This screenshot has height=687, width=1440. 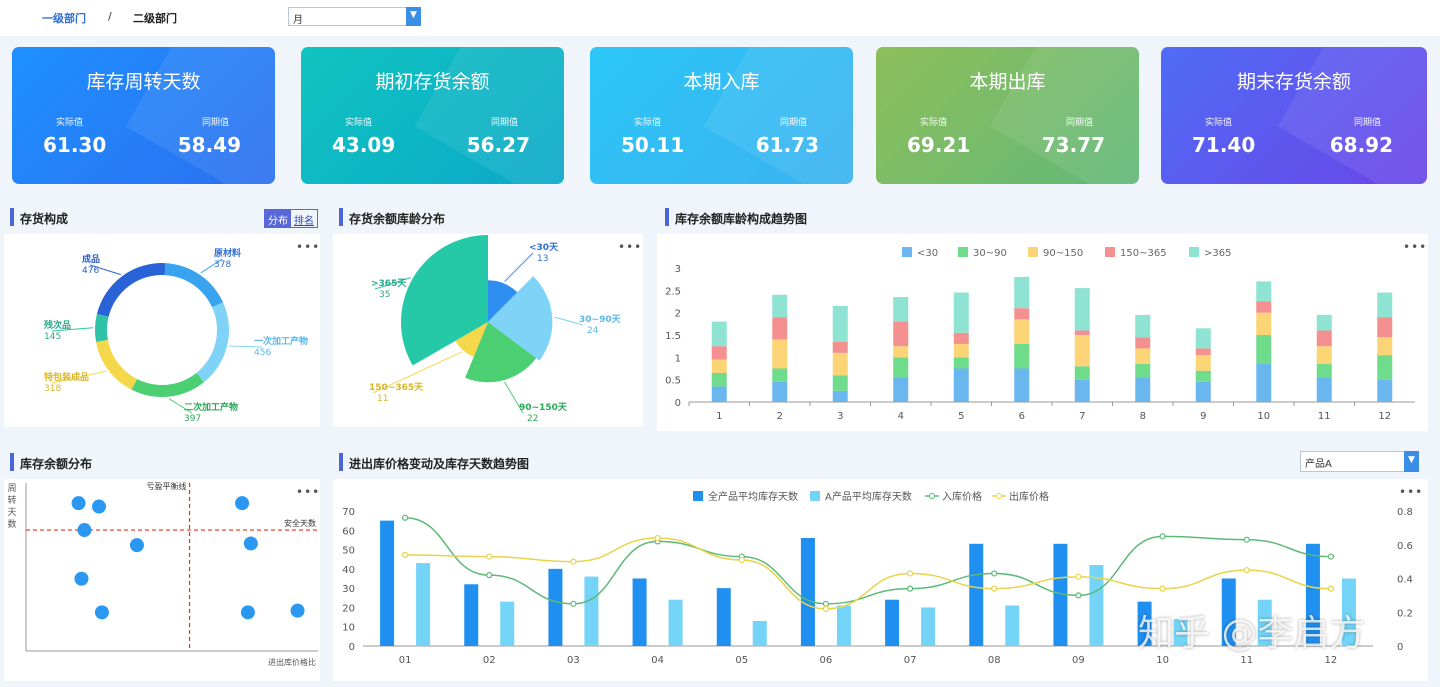 I want to click on x-tick-label: 10, so click(x=1162, y=660).